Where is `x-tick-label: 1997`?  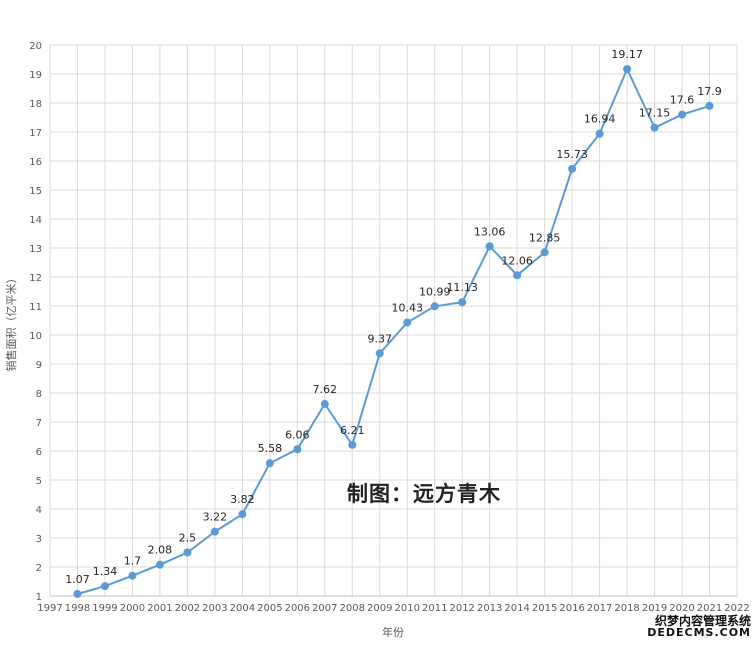 x-tick-label: 1997 is located at coordinates (49, 608).